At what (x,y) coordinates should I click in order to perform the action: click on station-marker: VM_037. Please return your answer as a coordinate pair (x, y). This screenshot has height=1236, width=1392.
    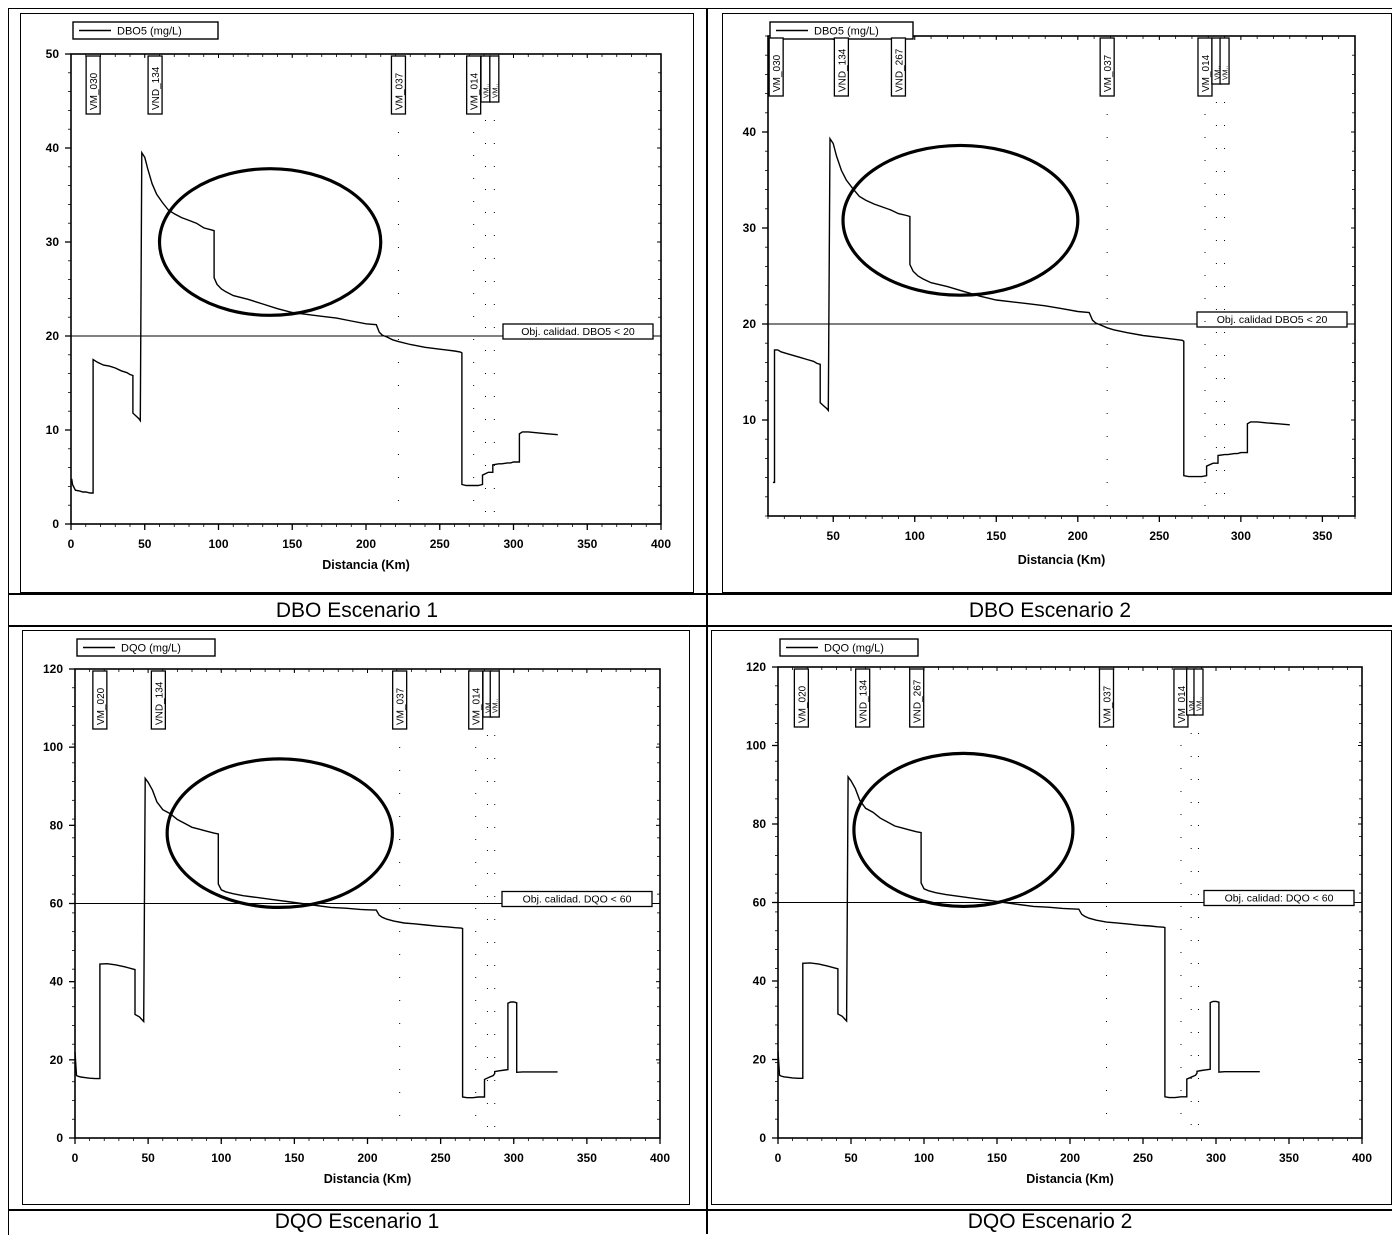
    Looking at the image, I should click on (398, 85).